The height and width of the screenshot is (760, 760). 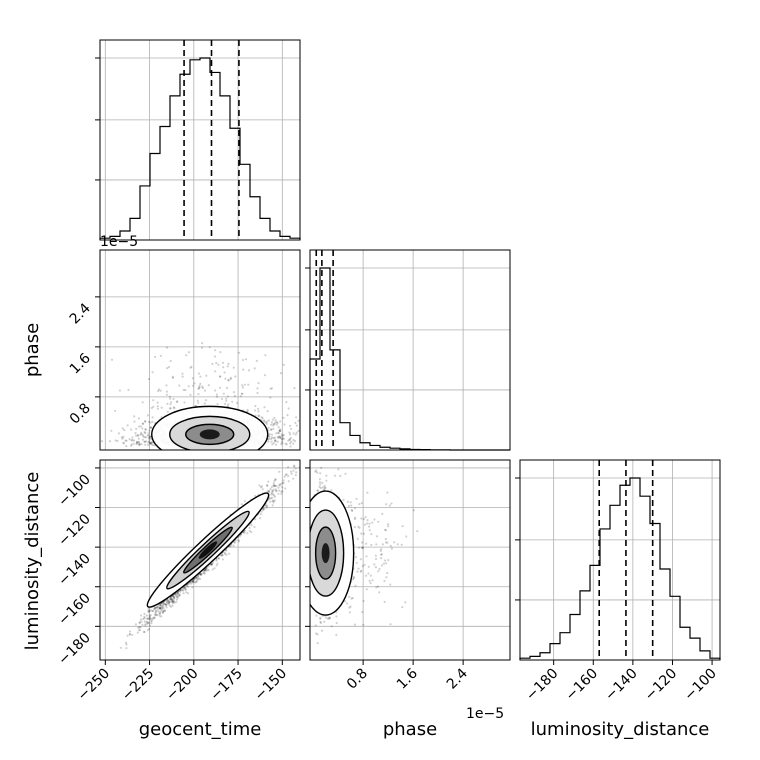 I want to click on scatter-geocent-time-vs-luminosity-distance-point-2074, so click(x=172, y=605).